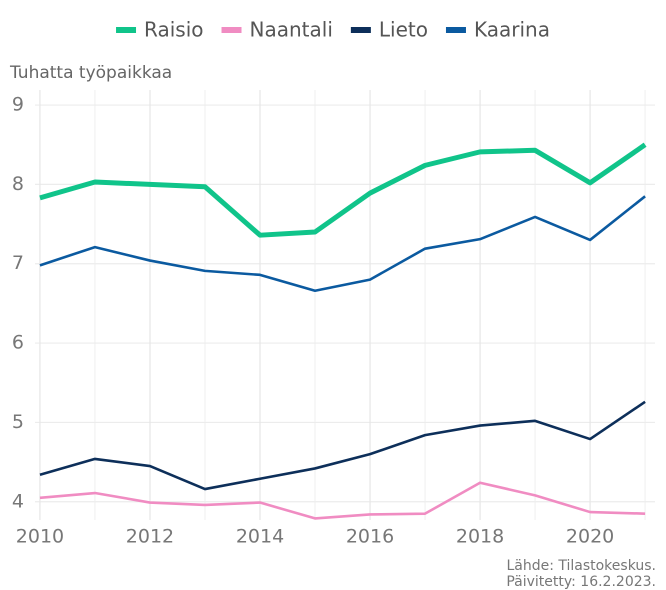  I want to click on x-tick-label: 2020, so click(590, 537).